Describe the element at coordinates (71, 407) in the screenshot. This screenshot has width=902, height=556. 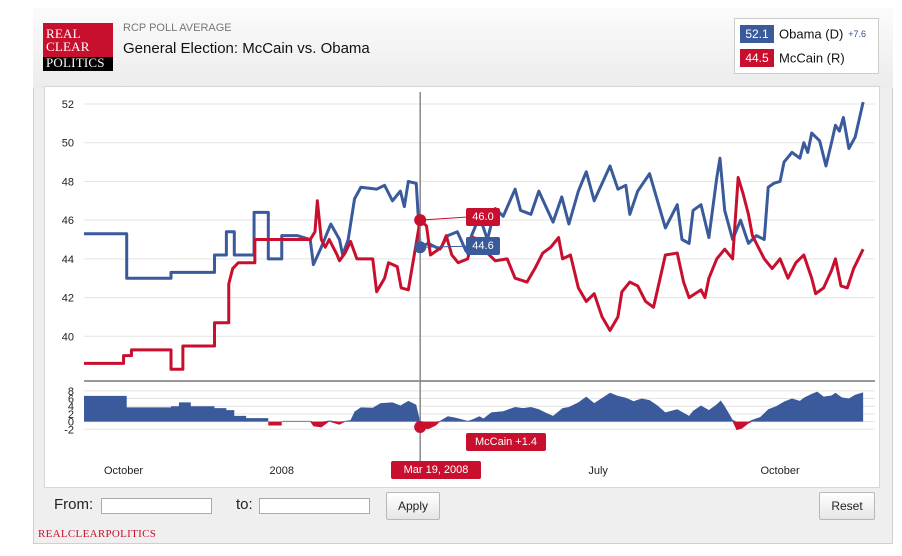
I see `spread-tick-label: 4` at that location.